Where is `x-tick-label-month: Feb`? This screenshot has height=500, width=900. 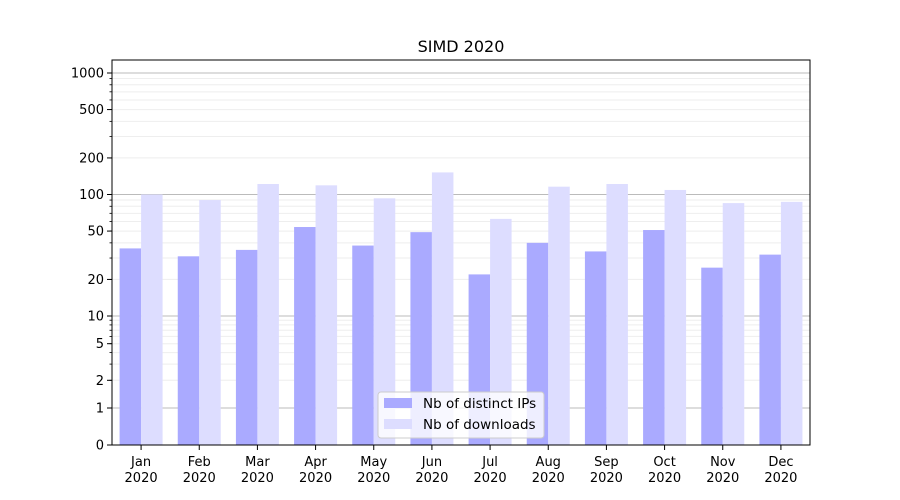
x-tick-label-month: Feb is located at coordinates (199, 462).